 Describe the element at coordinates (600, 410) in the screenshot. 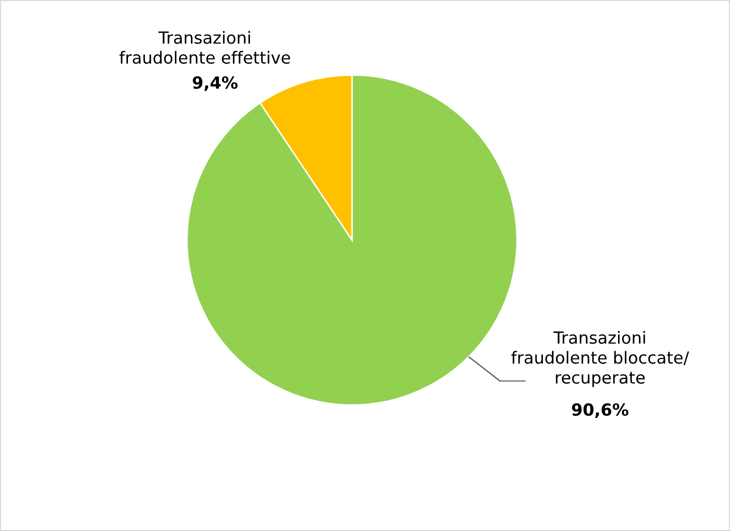

I see `data-label: 90,6%` at that location.